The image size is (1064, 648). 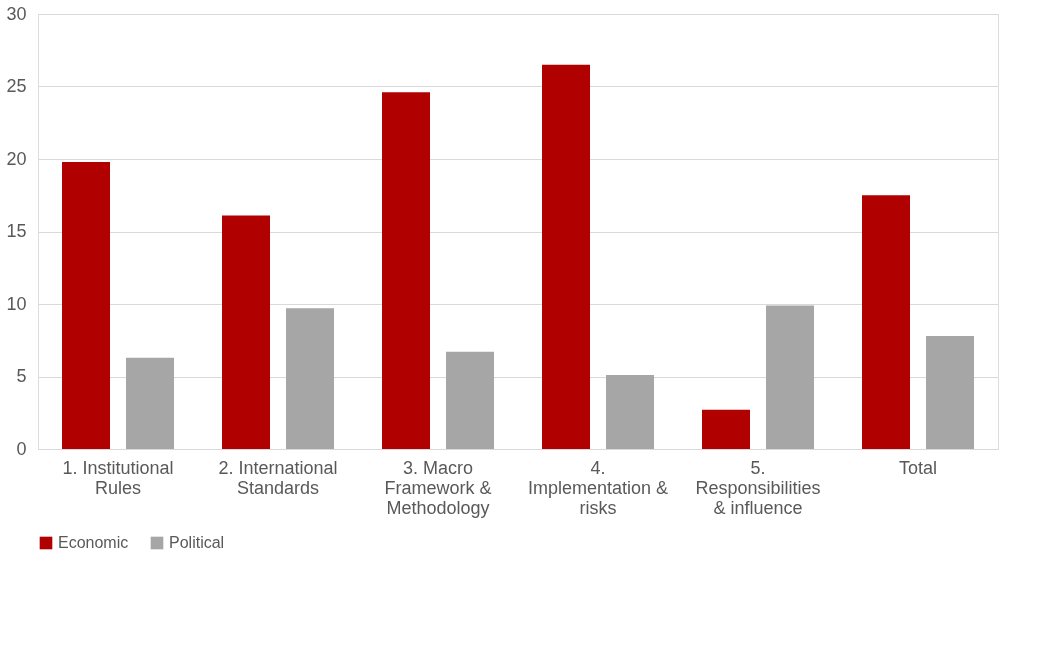 I want to click on y-tick-label: 15, so click(x=16, y=231).